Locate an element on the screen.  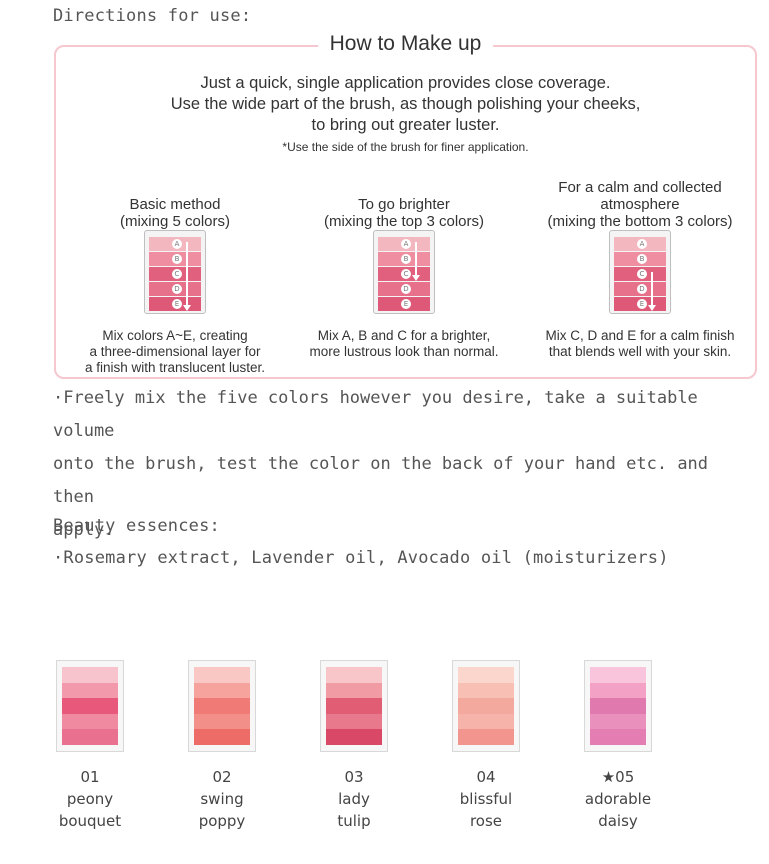
mix-line: apply. is located at coordinates (84, 530).